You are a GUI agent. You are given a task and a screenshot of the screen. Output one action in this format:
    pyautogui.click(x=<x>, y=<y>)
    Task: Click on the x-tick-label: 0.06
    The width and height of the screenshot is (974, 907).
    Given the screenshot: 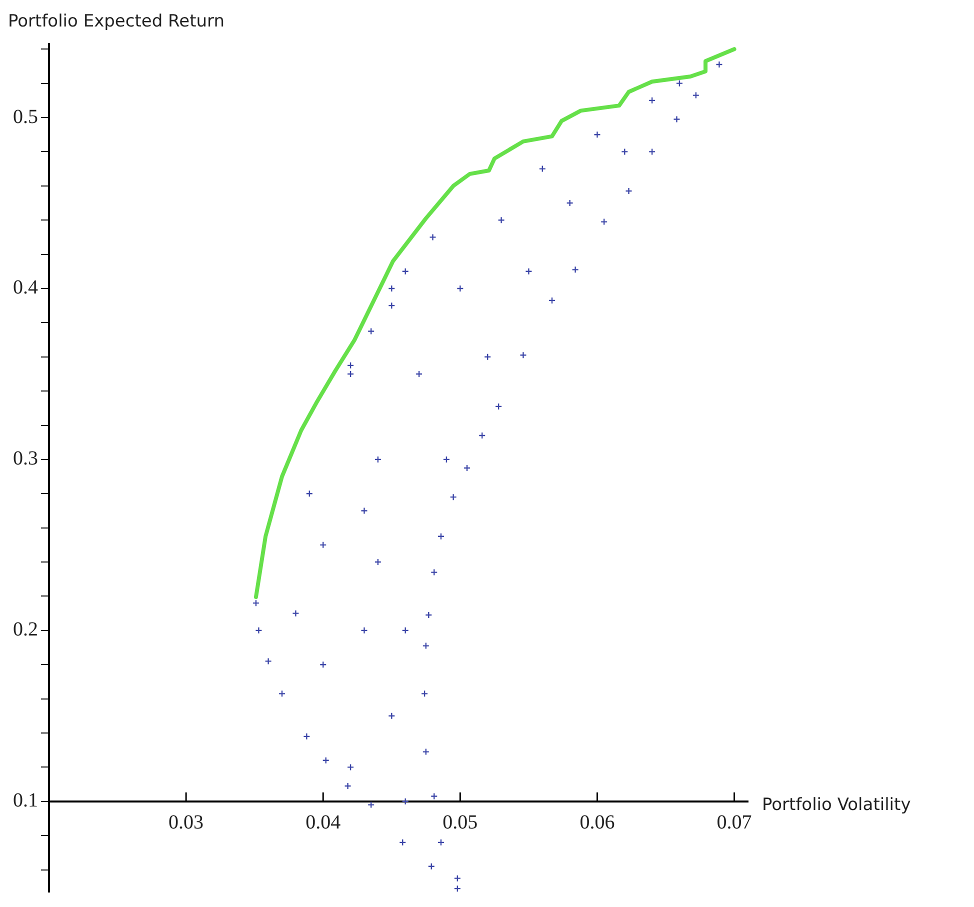 What is the action you would take?
    pyautogui.click(x=597, y=823)
    